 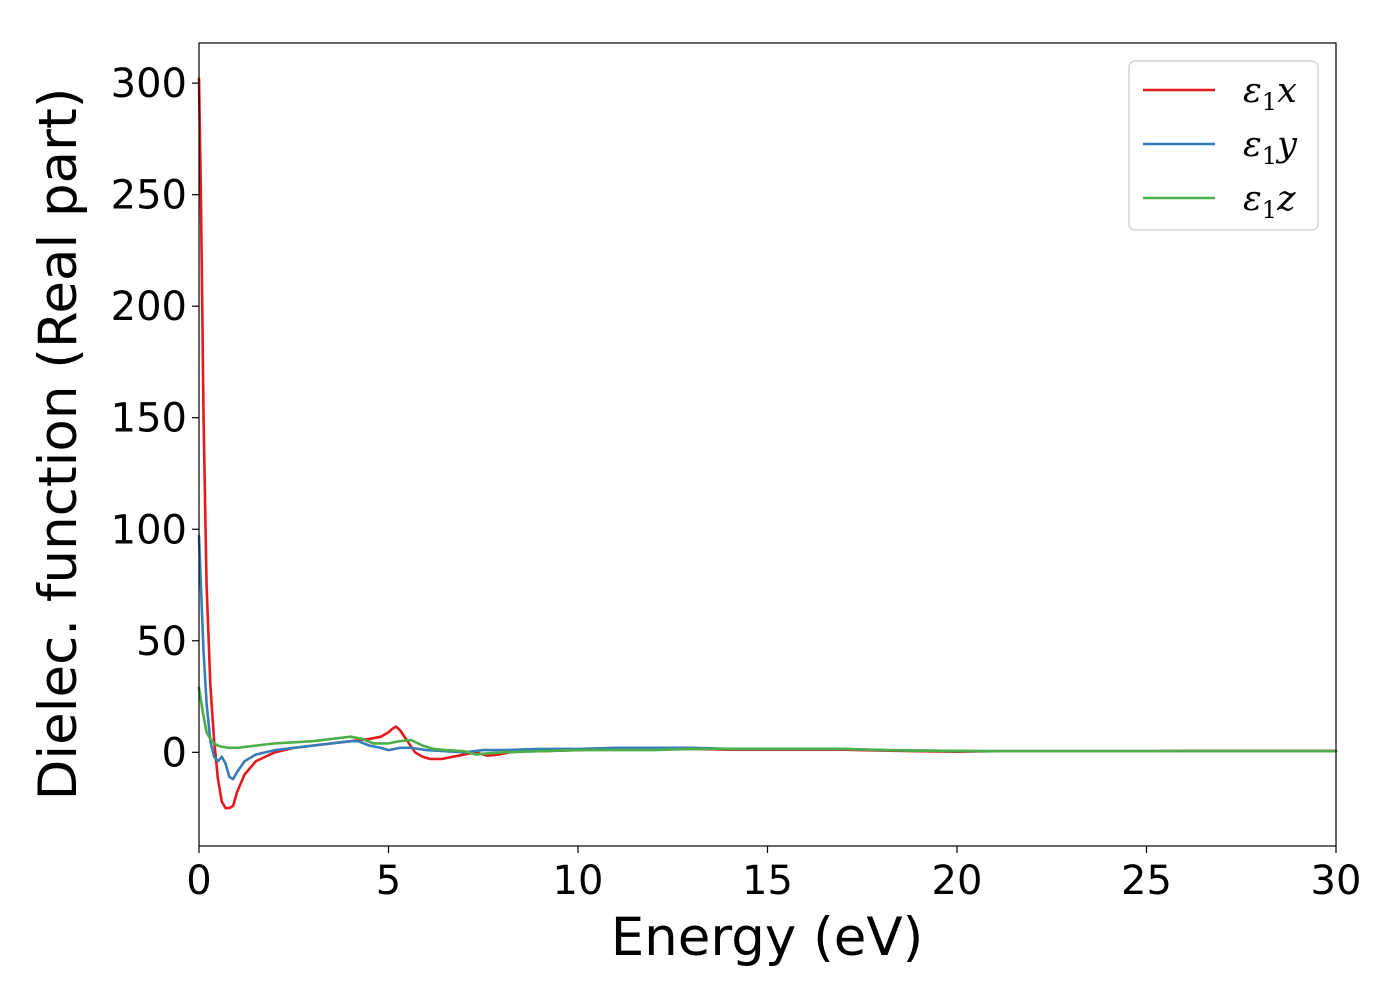 I want to click on x-tick-label: 25, so click(x=1146, y=881).